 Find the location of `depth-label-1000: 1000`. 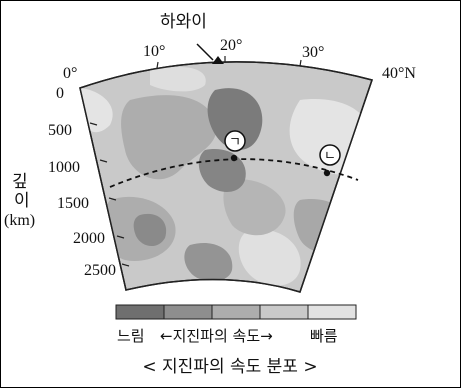

depth-label-1000: 1000 is located at coordinates (64, 167).